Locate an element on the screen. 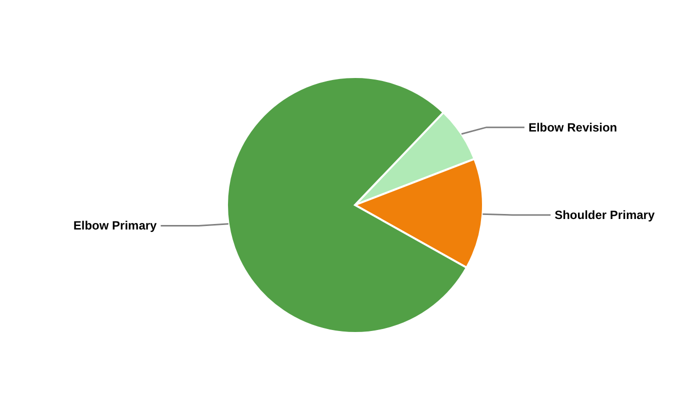 The image size is (700, 400). slice-label: Elbow Primary is located at coordinates (115, 225).